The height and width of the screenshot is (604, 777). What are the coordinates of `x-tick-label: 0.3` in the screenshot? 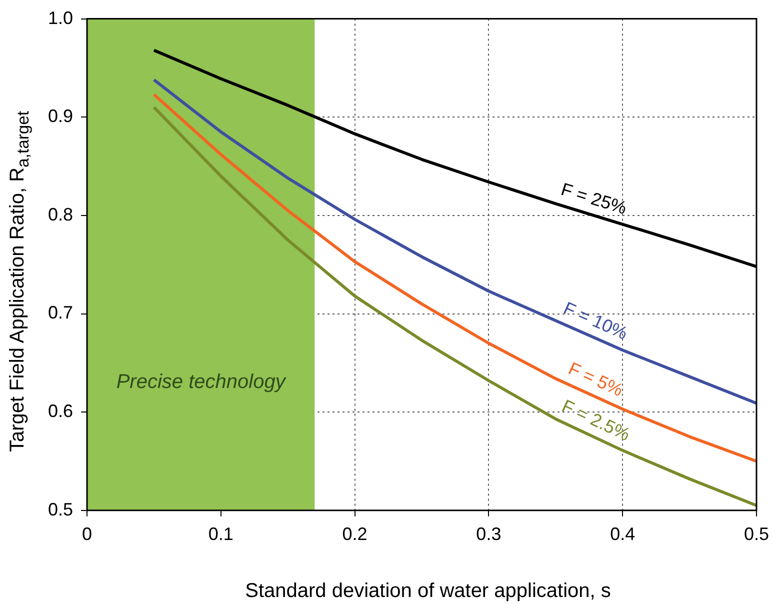 It's located at (489, 534).